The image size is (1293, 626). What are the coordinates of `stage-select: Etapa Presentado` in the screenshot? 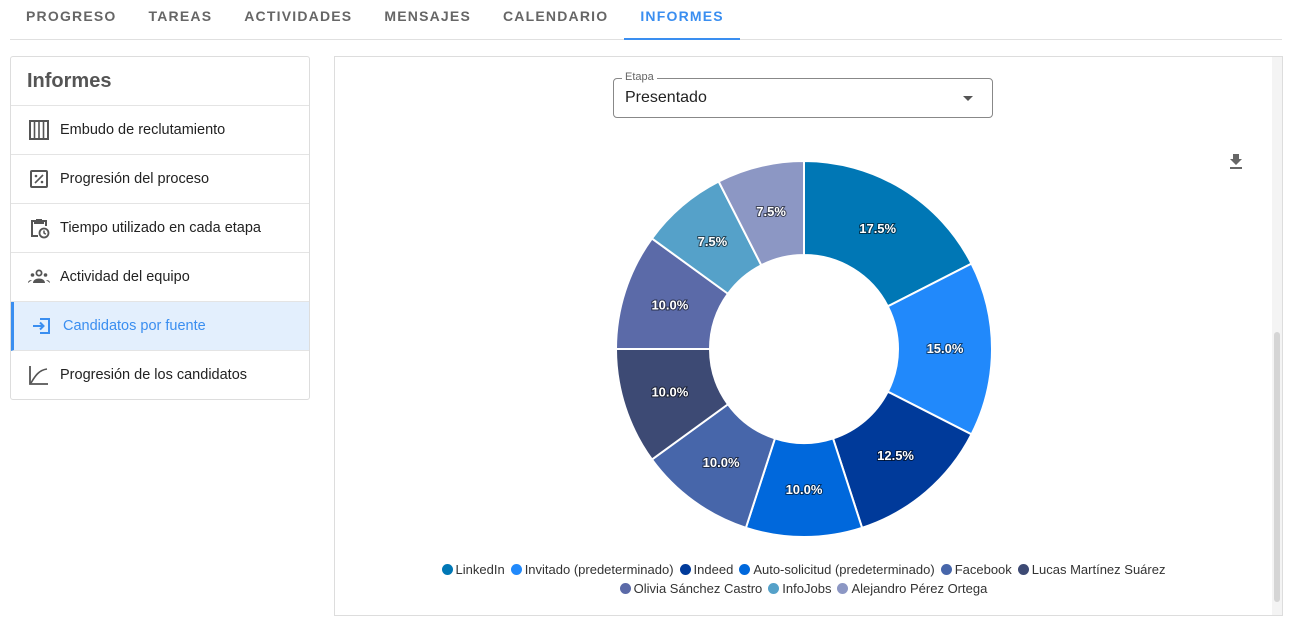 It's located at (803, 94).